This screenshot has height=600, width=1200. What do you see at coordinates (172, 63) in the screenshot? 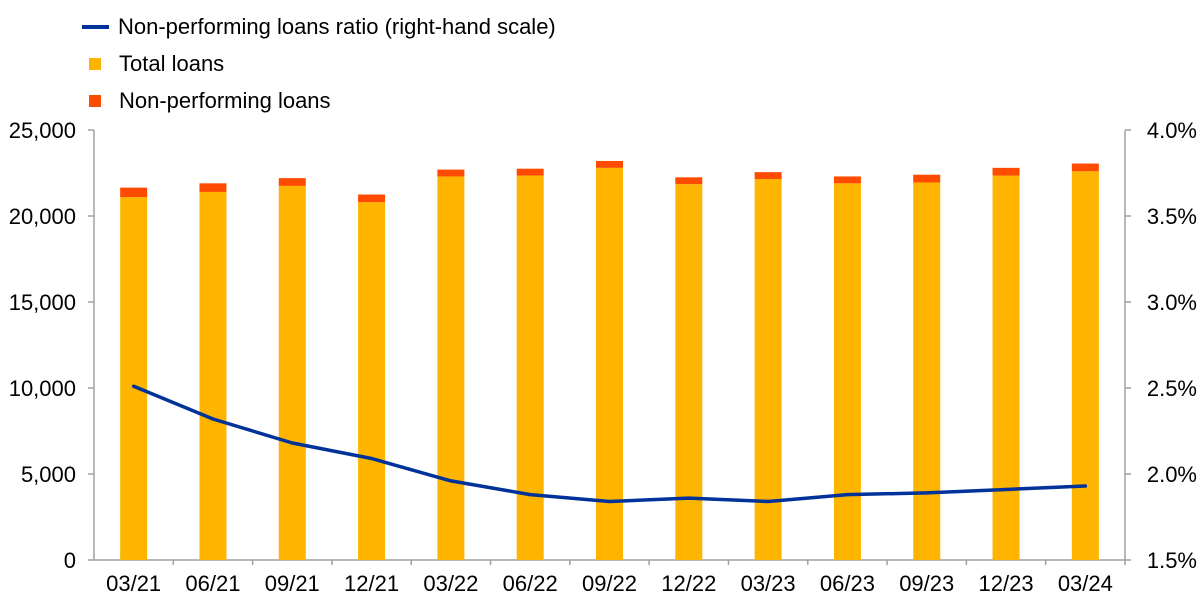
I see `legend-label-total-loans: Total loans` at bounding box center [172, 63].